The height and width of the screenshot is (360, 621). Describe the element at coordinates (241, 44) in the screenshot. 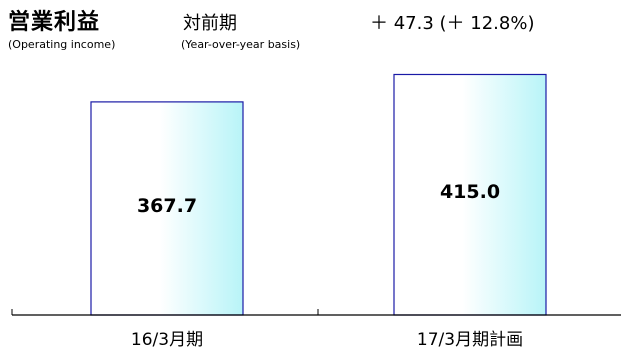

I see `comparison-basis-english: (Year-over-year basis)` at that location.